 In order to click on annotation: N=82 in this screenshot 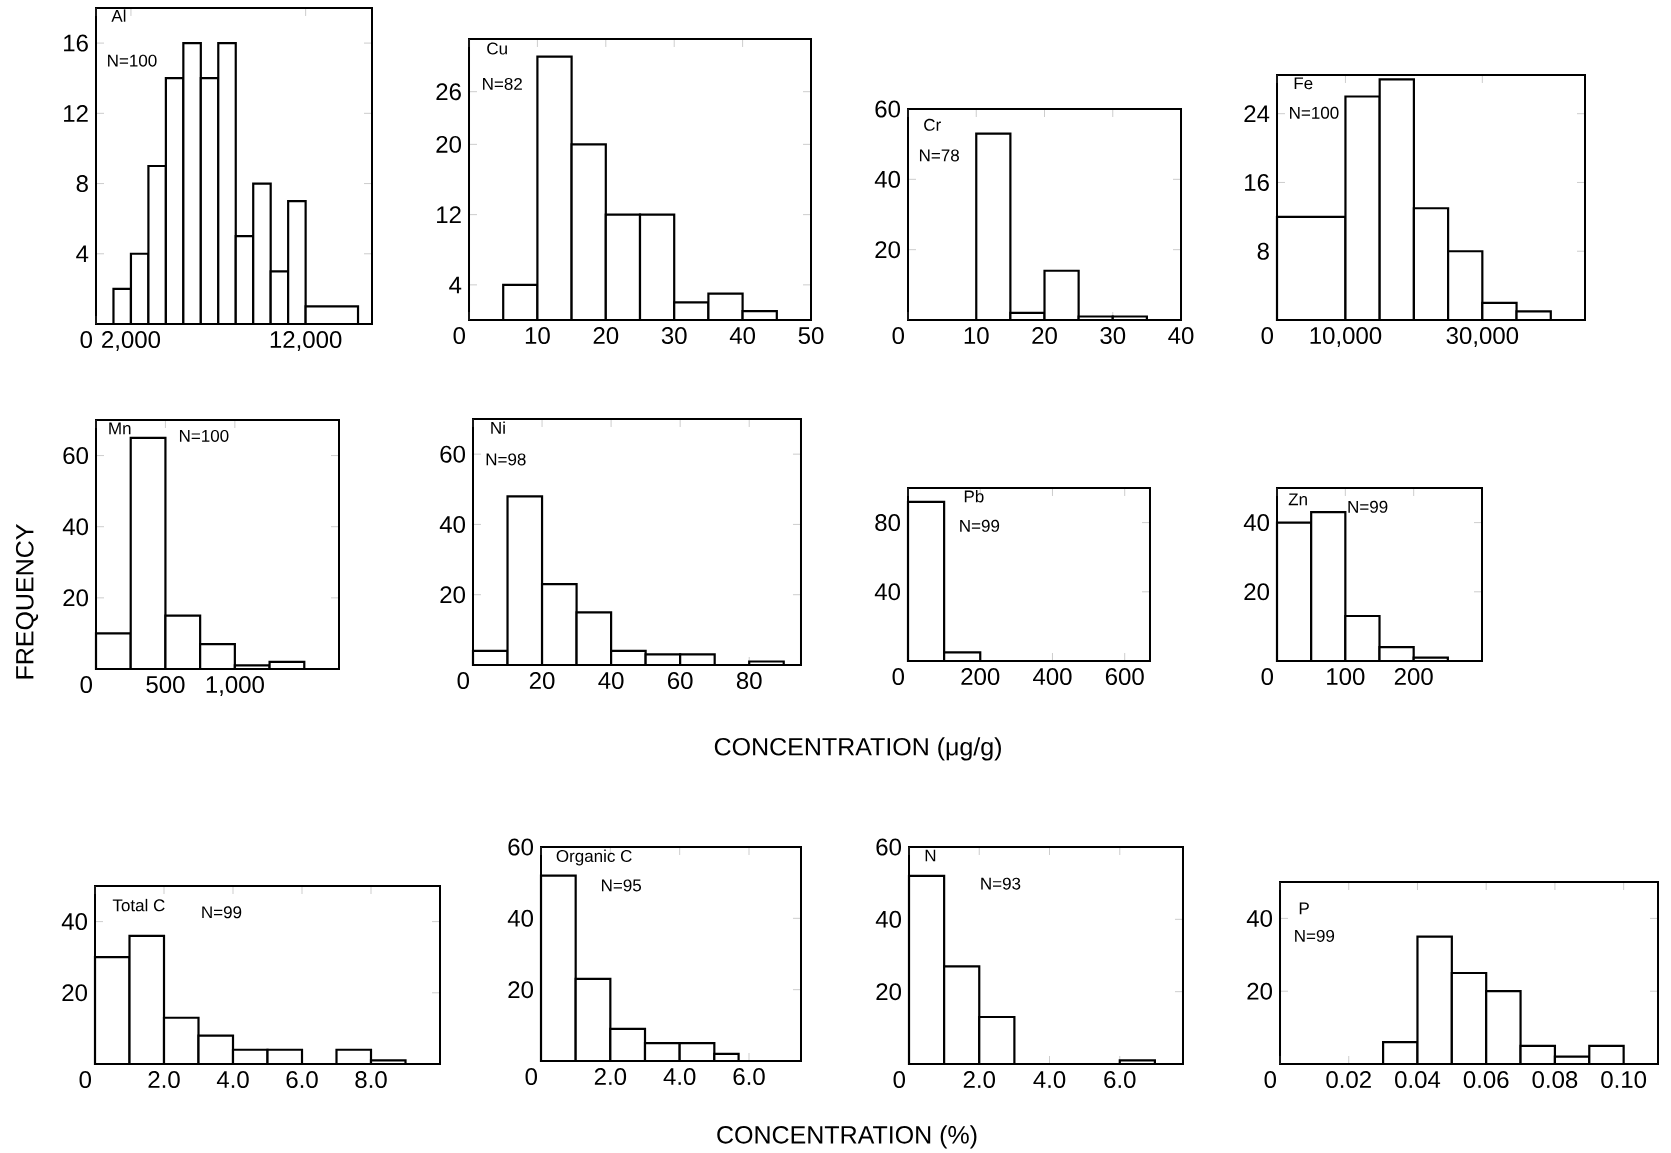, I will do `click(502, 83)`.